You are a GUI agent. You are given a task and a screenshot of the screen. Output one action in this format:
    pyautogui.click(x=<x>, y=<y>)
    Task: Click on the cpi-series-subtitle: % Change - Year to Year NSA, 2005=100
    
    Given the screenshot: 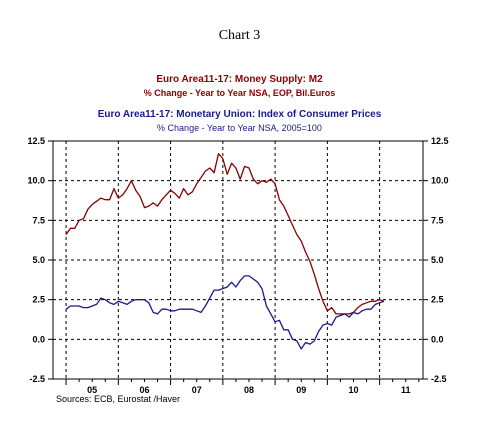 What is the action you would take?
    pyautogui.click(x=239, y=128)
    